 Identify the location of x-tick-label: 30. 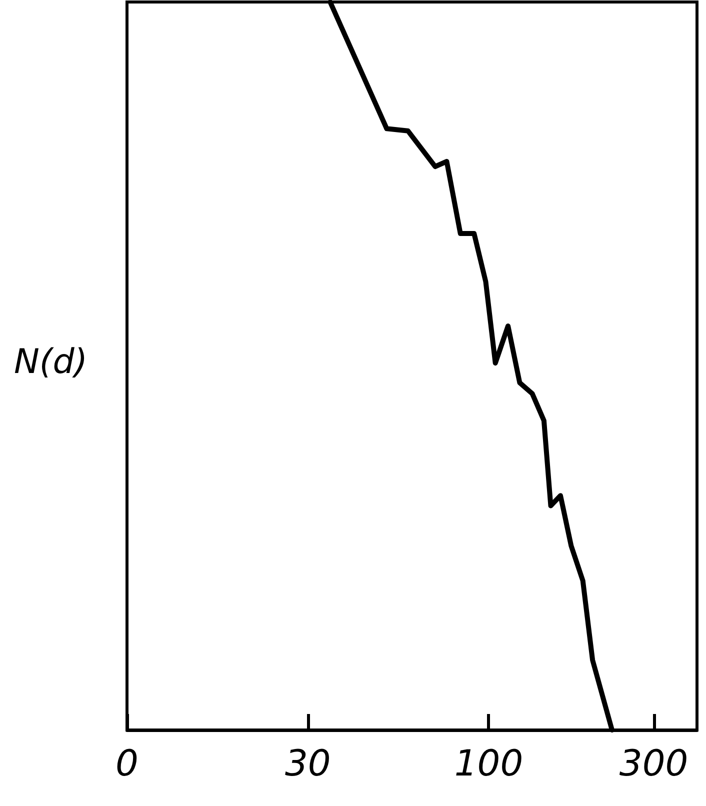
(307, 764).